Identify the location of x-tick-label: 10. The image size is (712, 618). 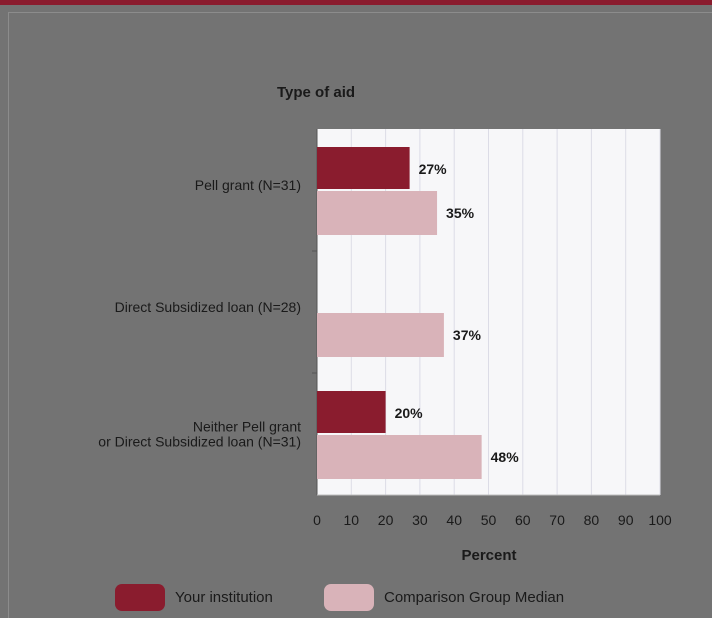
(352, 520).